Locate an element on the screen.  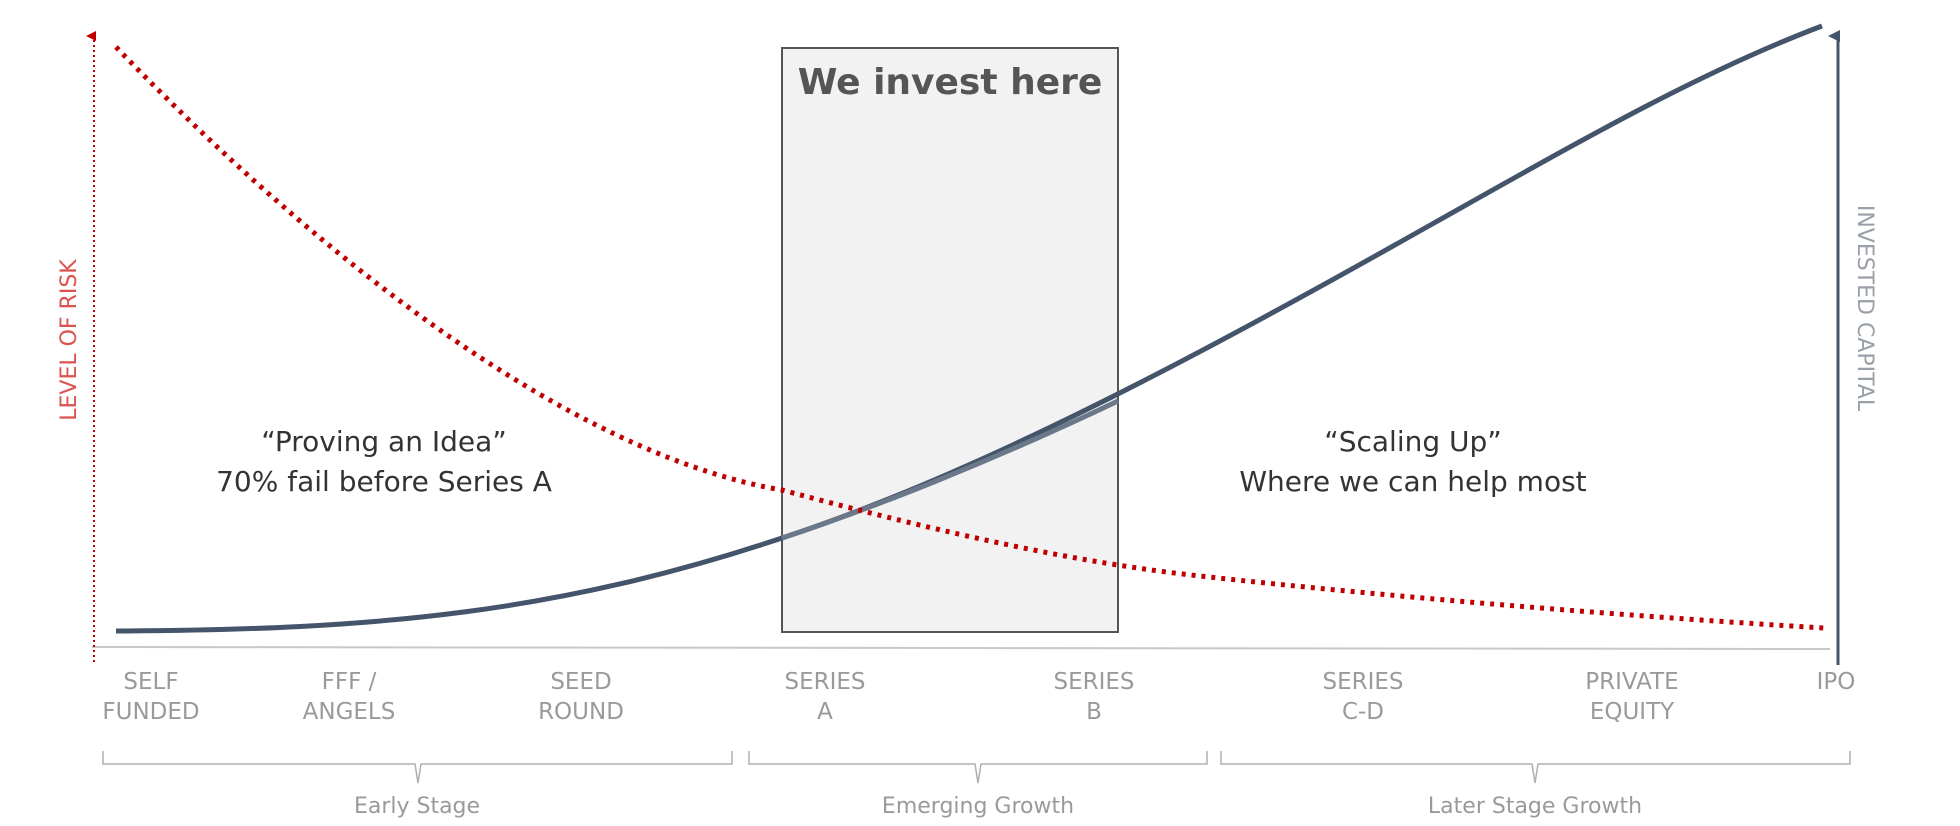
bracket-early-stage is located at coordinates (417, 767).